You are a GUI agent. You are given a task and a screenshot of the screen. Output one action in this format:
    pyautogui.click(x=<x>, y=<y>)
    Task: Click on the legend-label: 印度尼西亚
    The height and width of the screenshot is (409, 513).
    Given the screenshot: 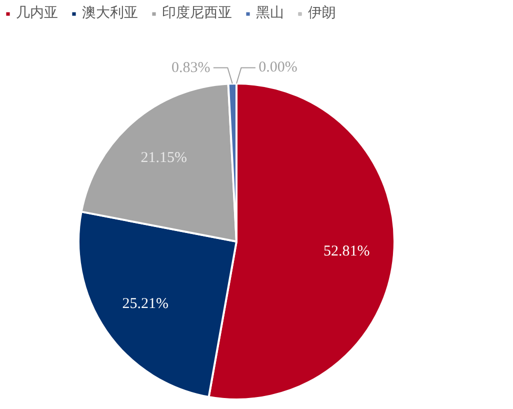 What is the action you would take?
    pyautogui.click(x=197, y=13)
    